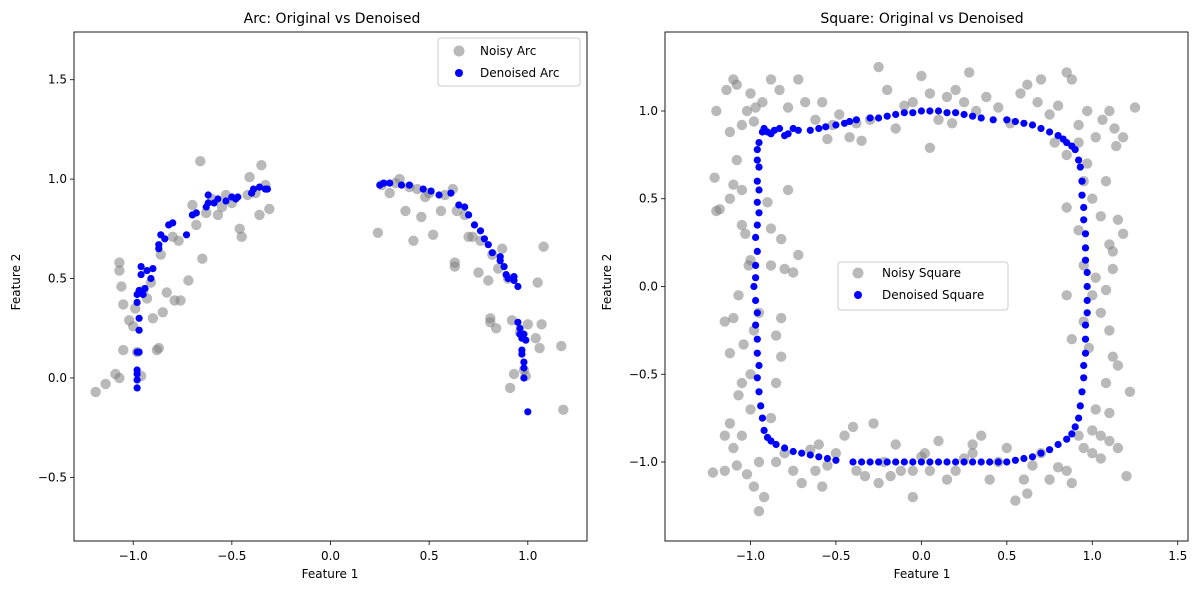 The width and height of the screenshot is (1195, 590). What do you see at coordinates (16, 282) in the screenshot?
I see `arc-ylabel: Feature 2` at bounding box center [16, 282].